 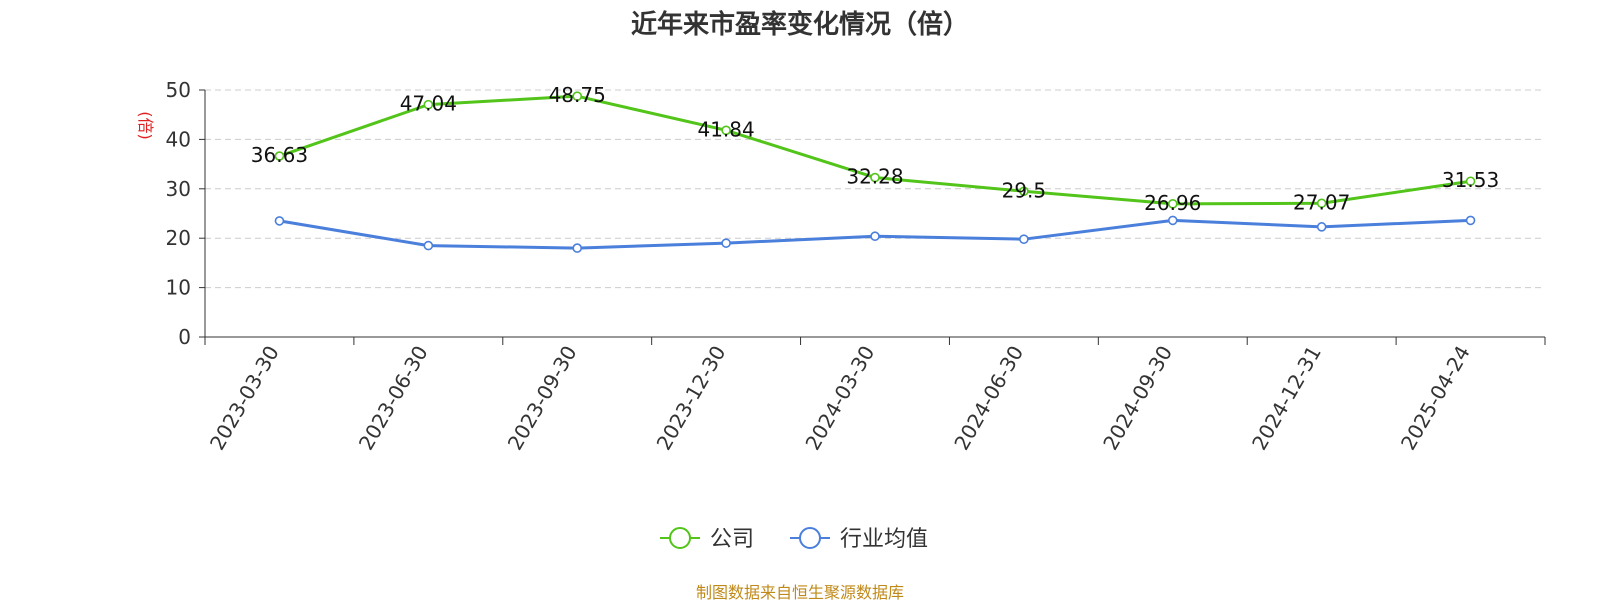 I want to click on data-label: 27.07, so click(x=1321, y=202).